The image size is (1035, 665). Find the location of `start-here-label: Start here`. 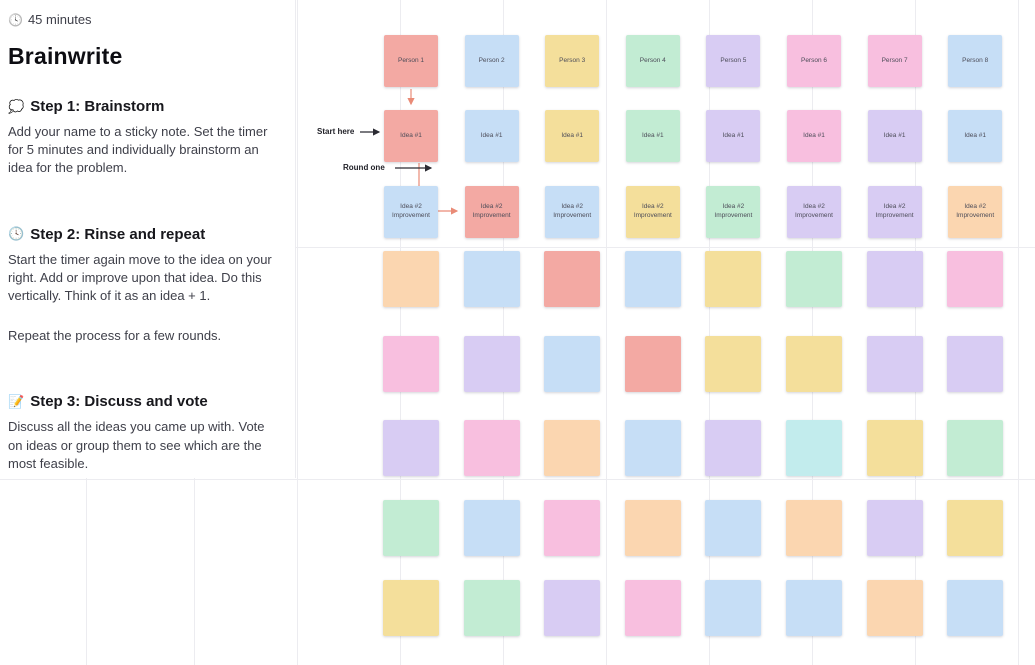

start-here-label: Start here is located at coordinates (336, 131).